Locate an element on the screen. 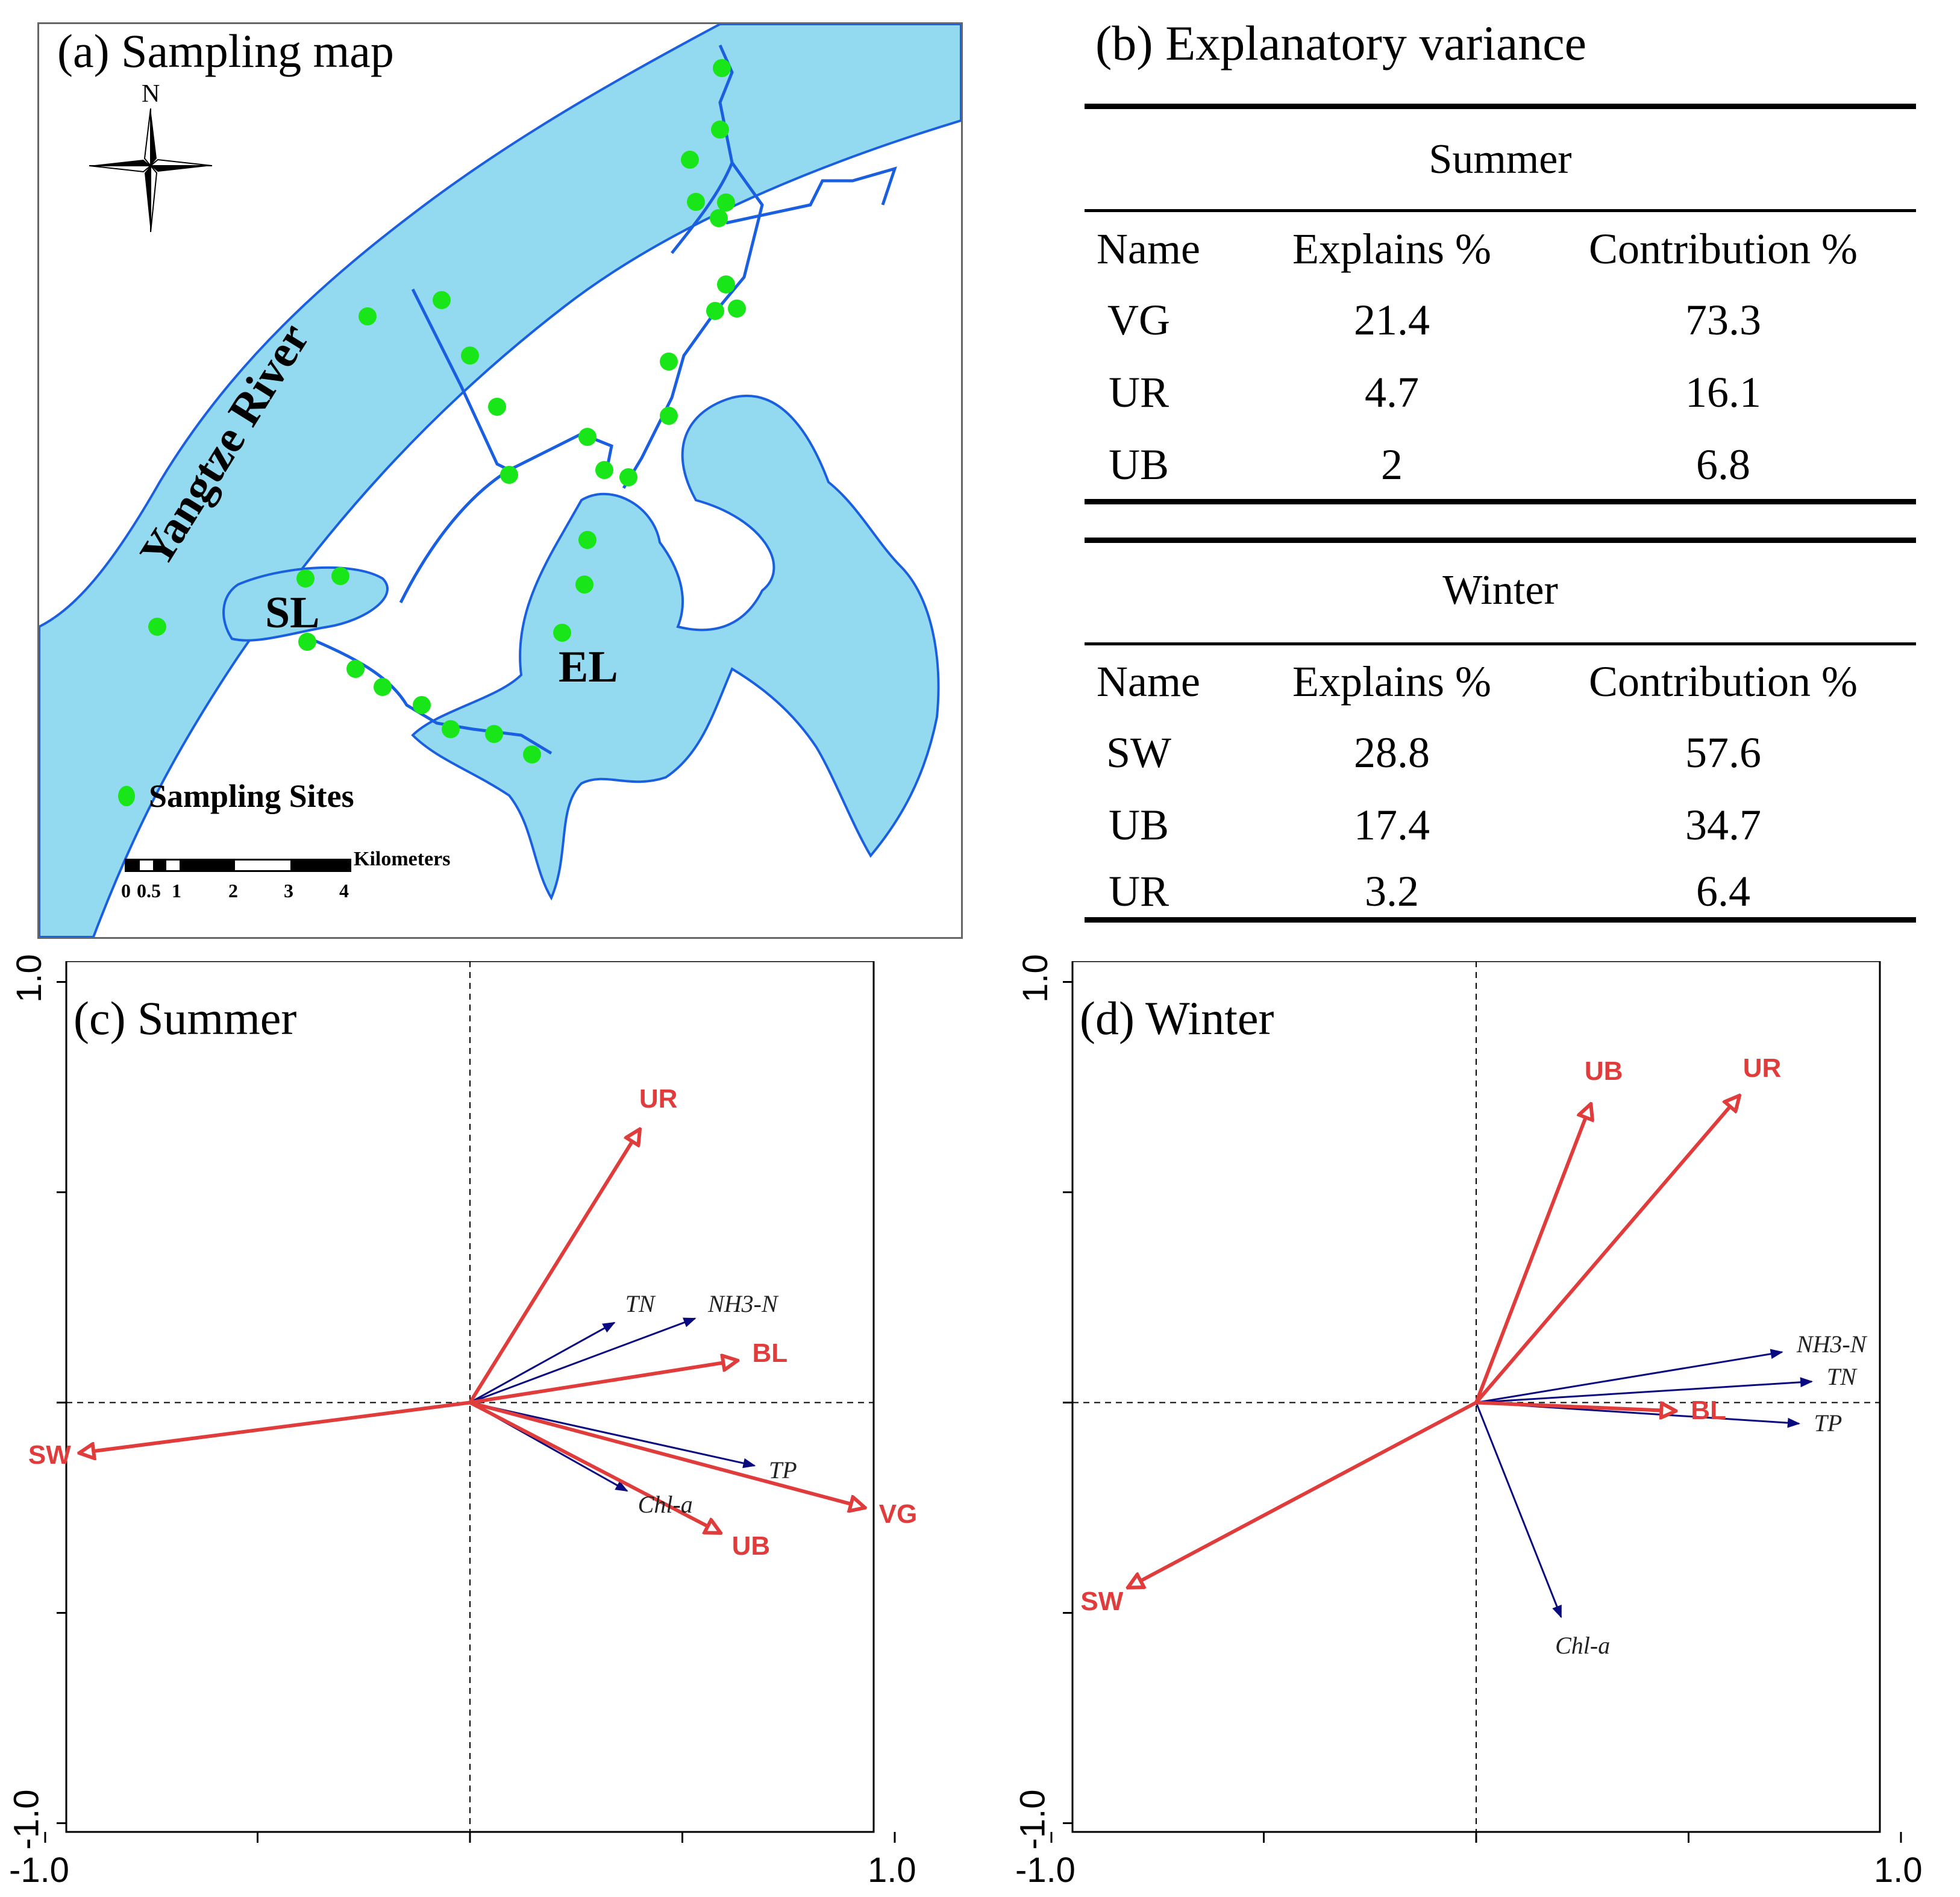 The image size is (1960, 1897). table-row: SW 28.8 57.6 is located at coordinates (1500, 755).